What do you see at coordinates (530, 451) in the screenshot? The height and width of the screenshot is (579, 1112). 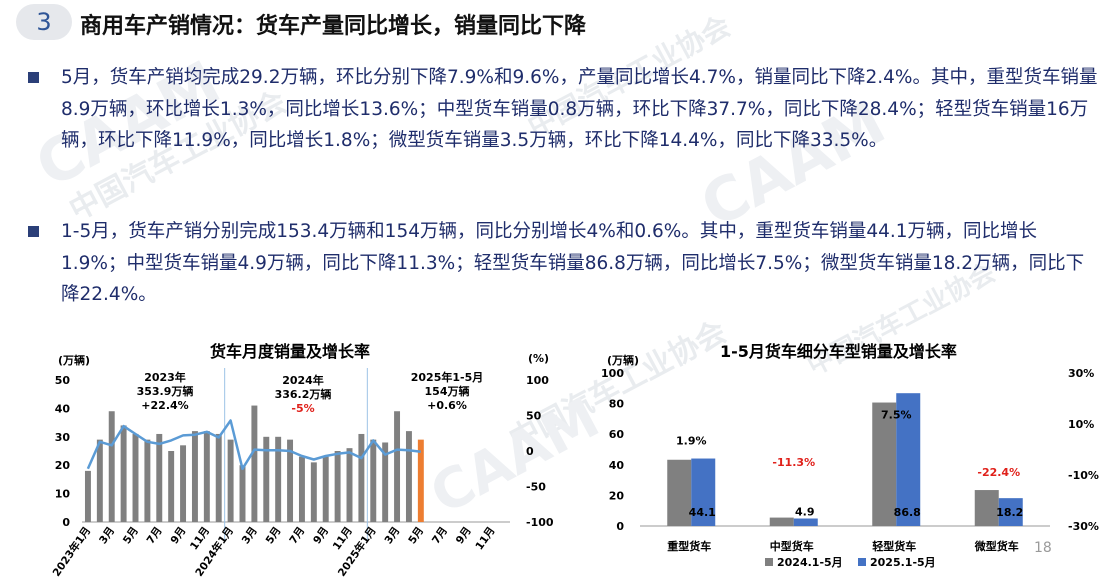 I see `y2-tick-label: 0` at bounding box center [530, 451].